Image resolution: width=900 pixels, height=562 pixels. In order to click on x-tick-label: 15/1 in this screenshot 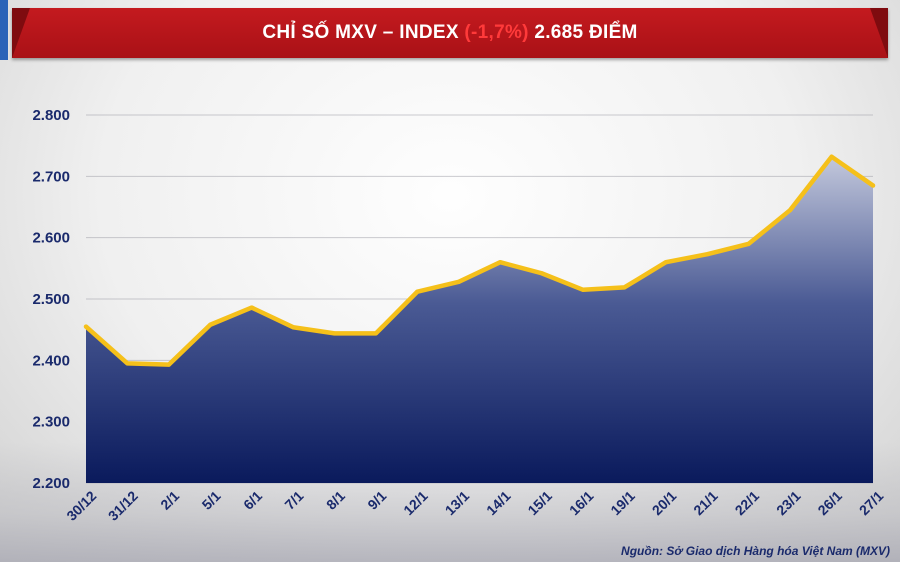, I will do `click(539, 502)`.